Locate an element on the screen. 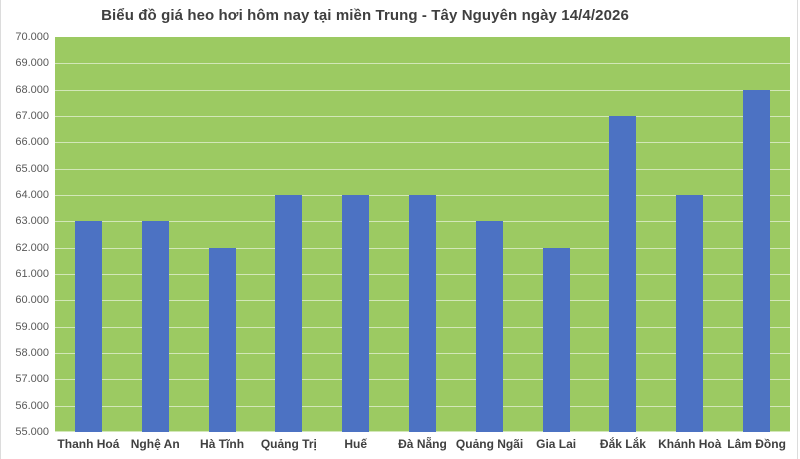  gridline-68.000 is located at coordinates (422, 90).